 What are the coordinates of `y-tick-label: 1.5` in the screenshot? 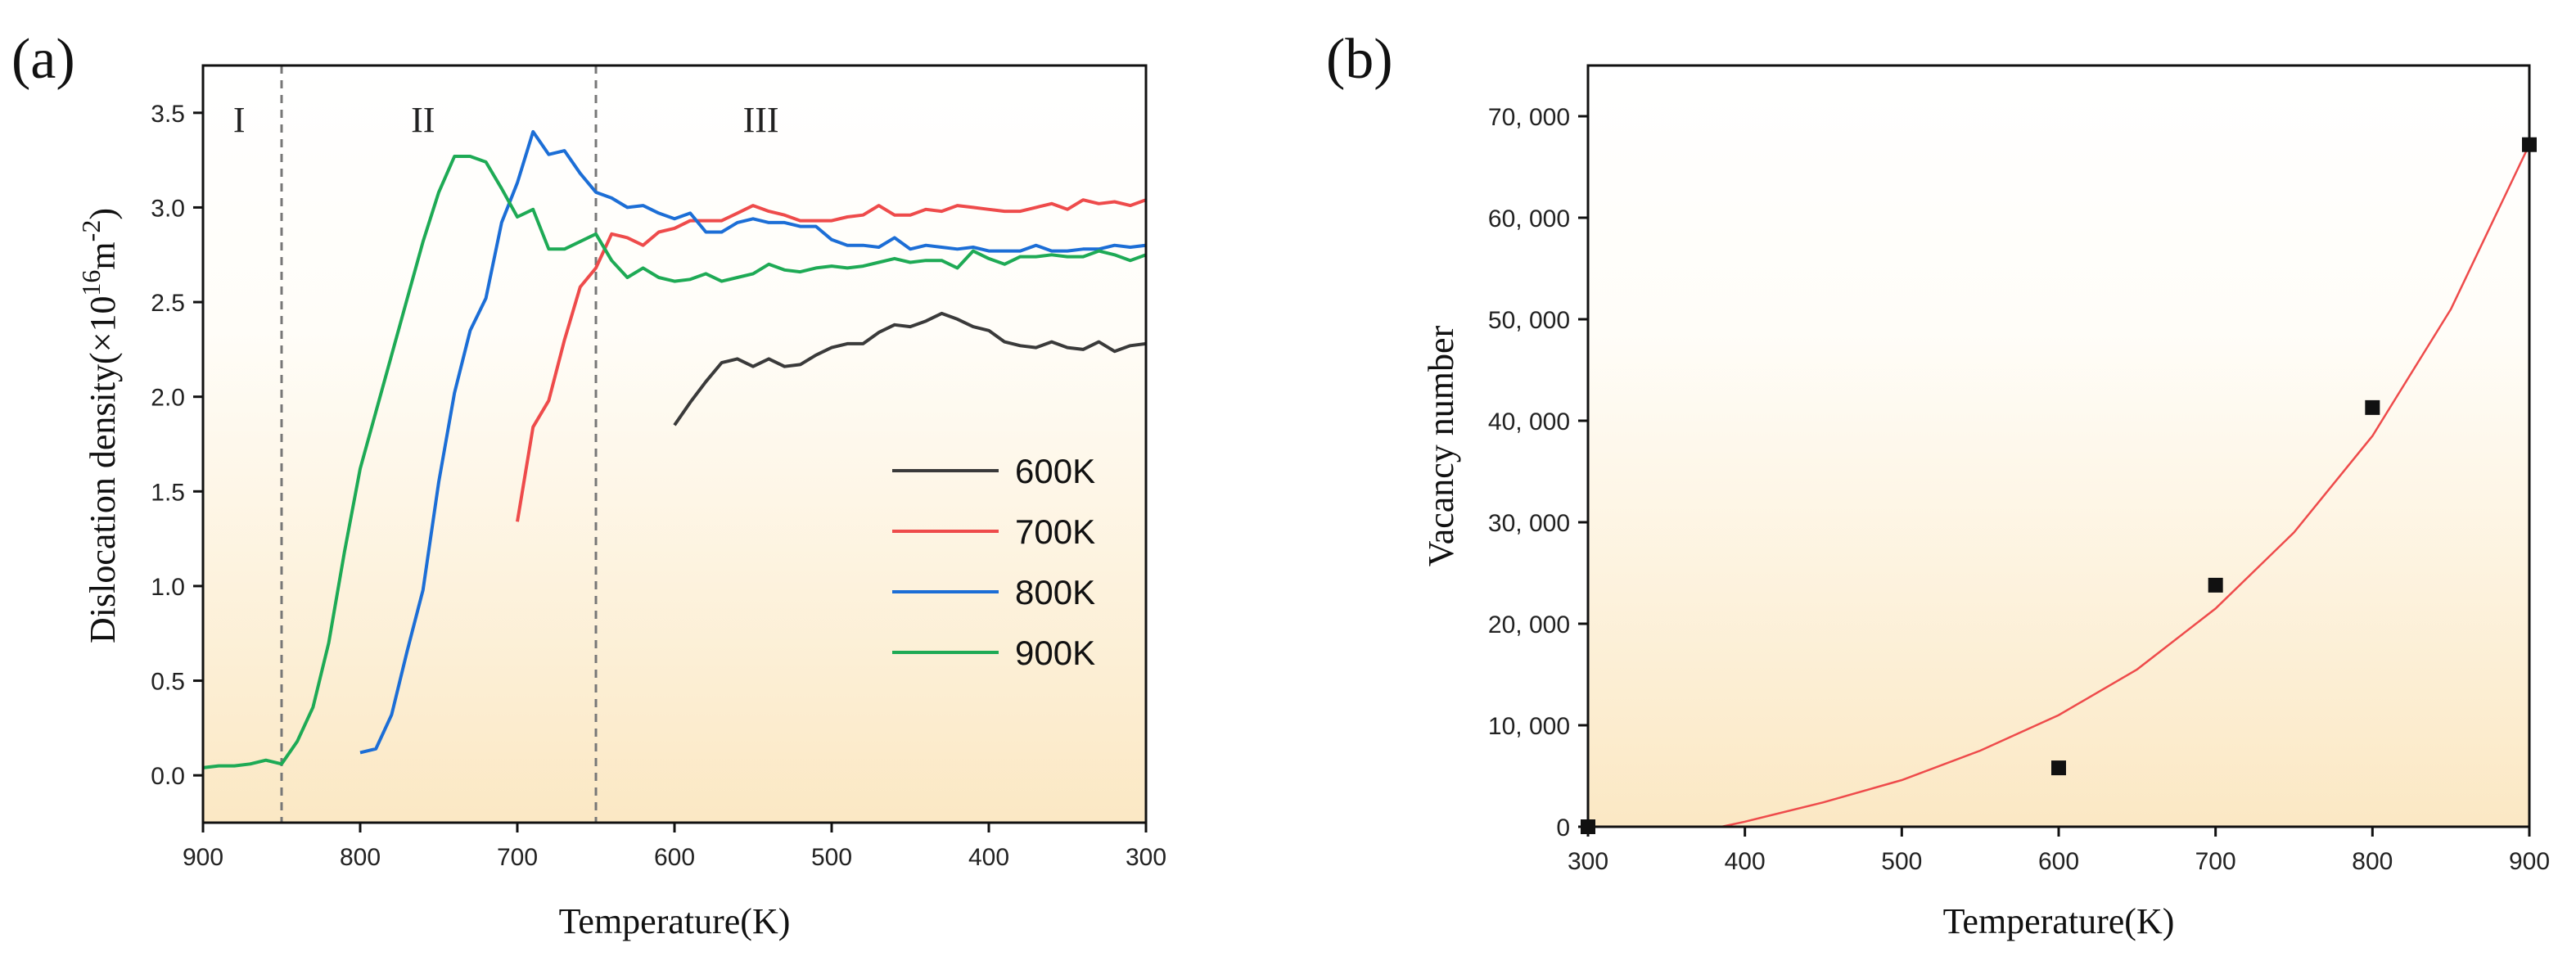 It's located at (168, 492).